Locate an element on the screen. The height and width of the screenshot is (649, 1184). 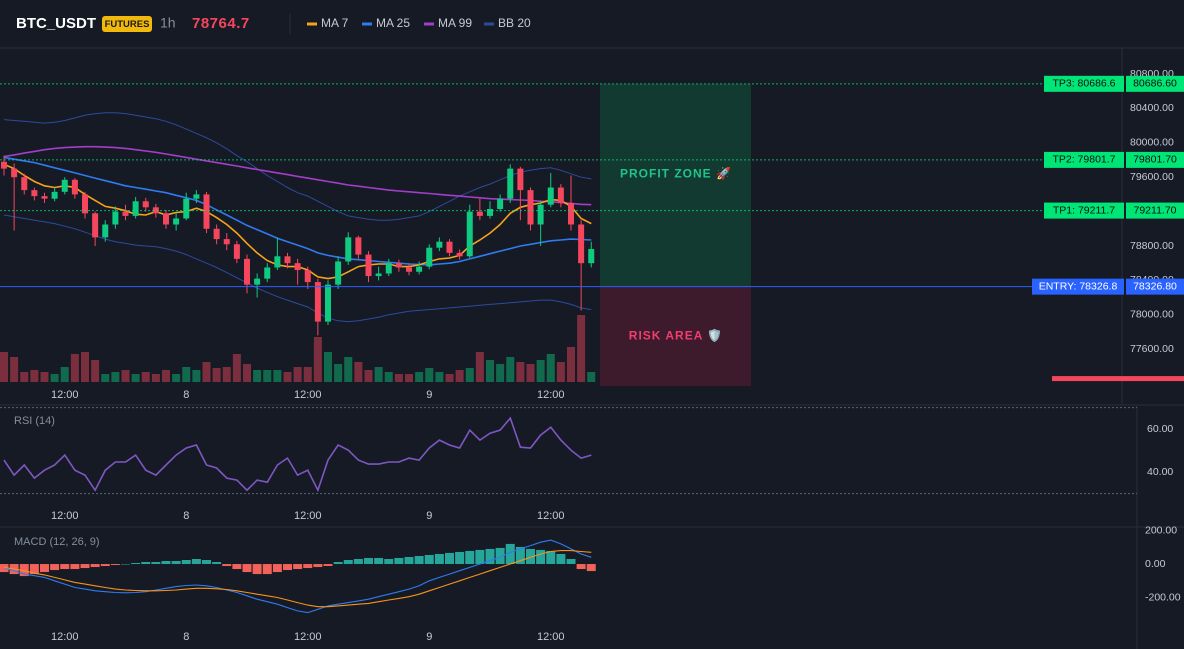
level-label-bg is located at coordinates (1084, 83).